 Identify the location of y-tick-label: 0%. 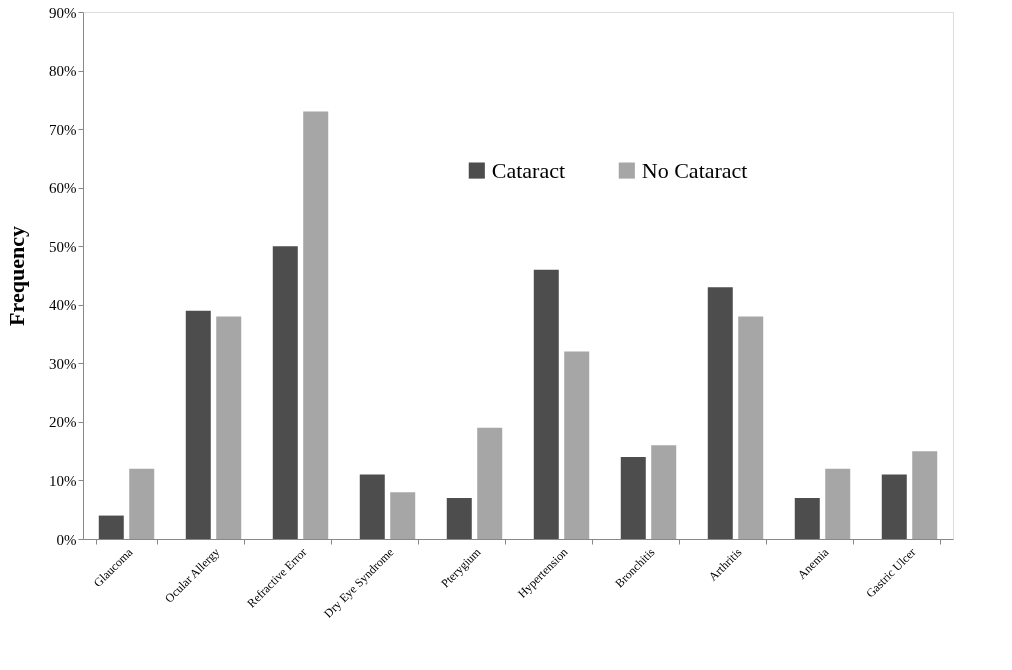
(66, 539).